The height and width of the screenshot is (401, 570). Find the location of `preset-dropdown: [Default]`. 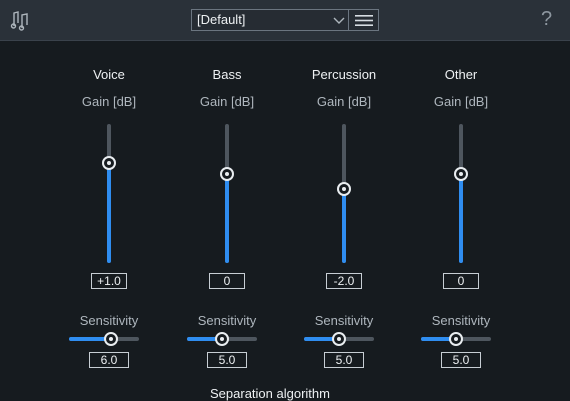

preset-dropdown: [Default] is located at coordinates (285, 20).